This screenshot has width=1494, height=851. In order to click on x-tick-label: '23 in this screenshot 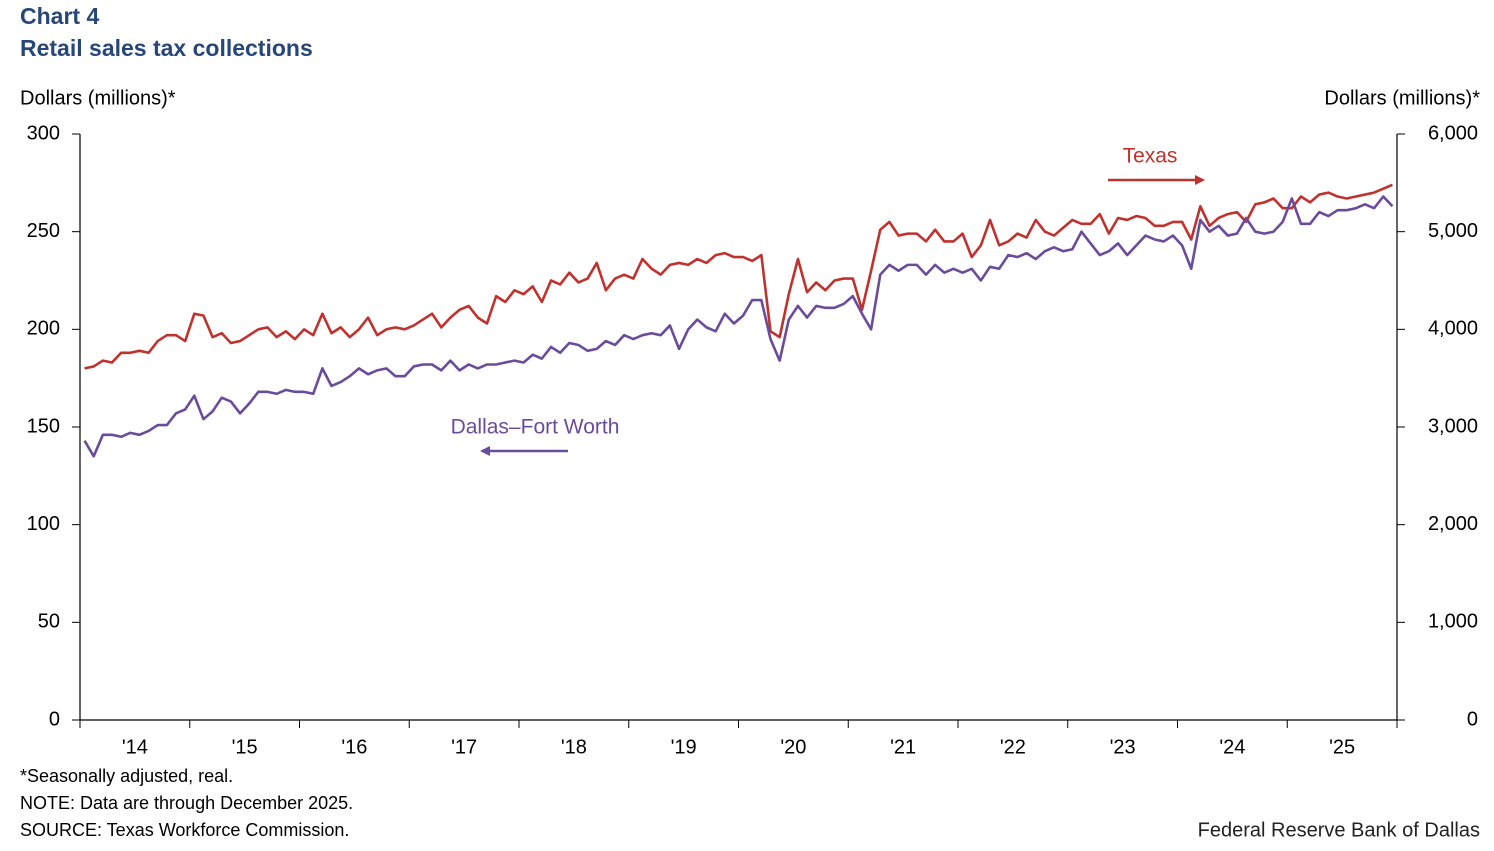, I will do `click(1123, 747)`.